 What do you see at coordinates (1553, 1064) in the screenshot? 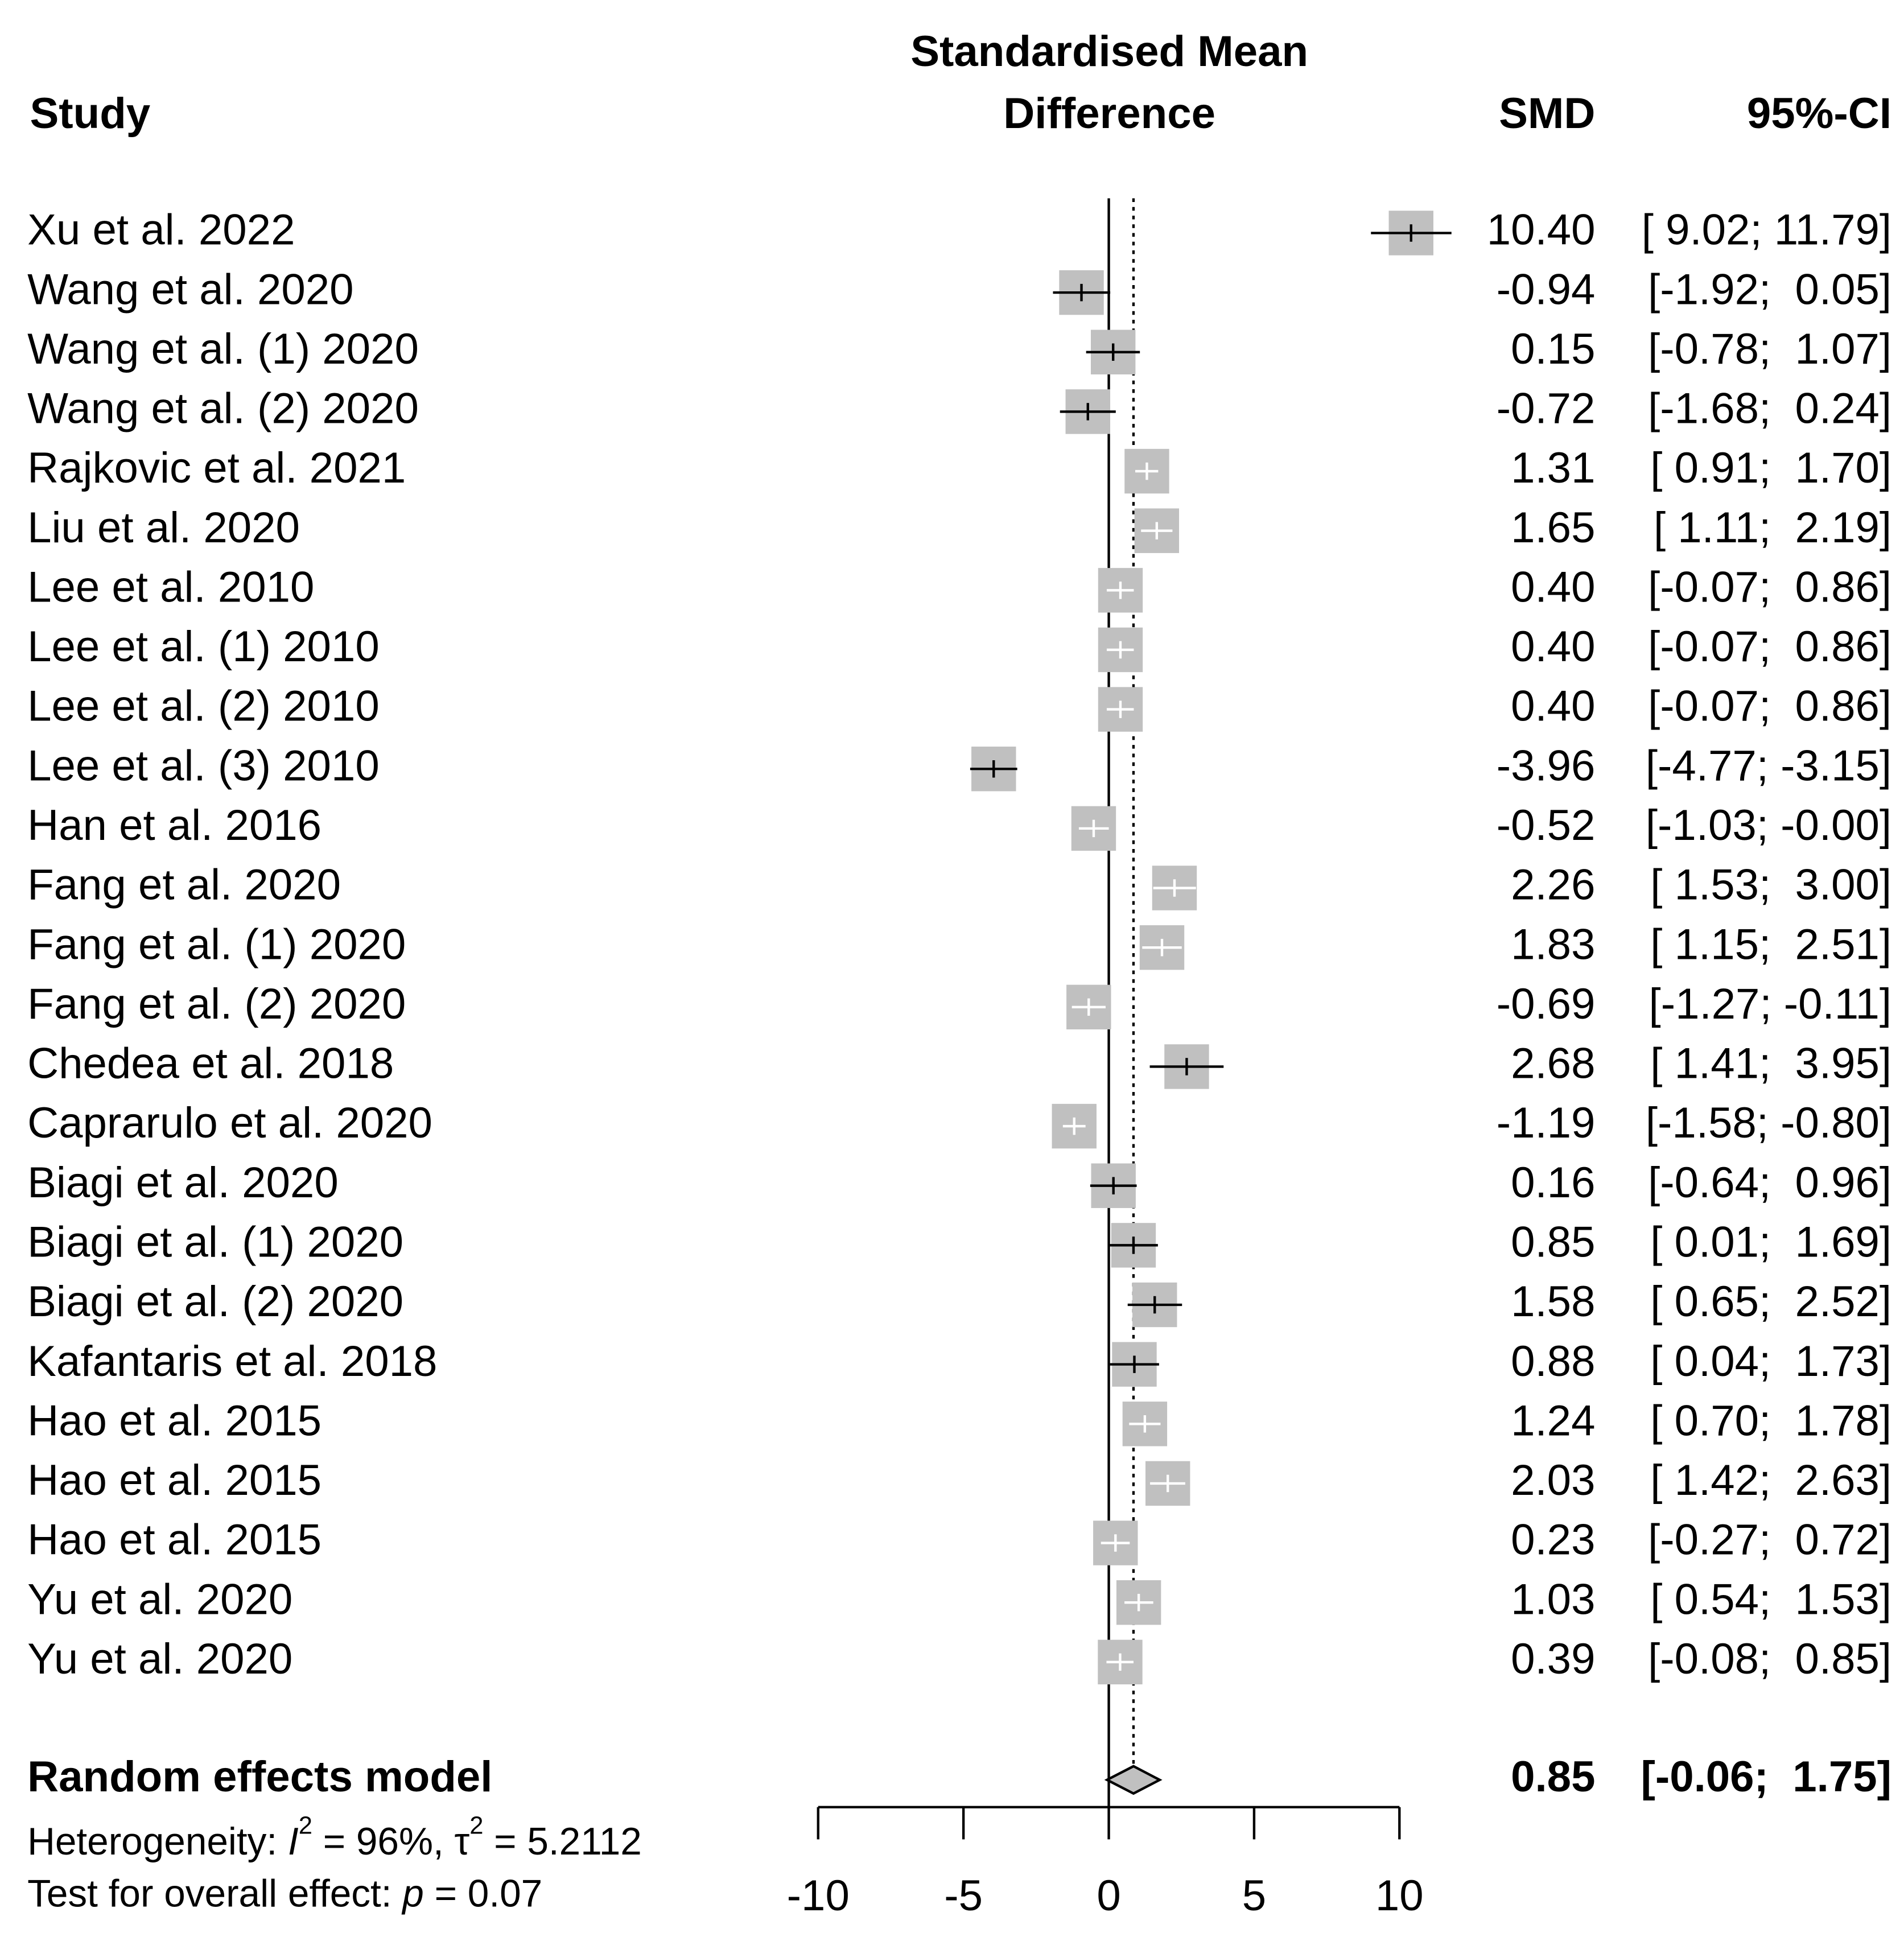
I see `smd-label: 2.68` at bounding box center [1553, 1064].